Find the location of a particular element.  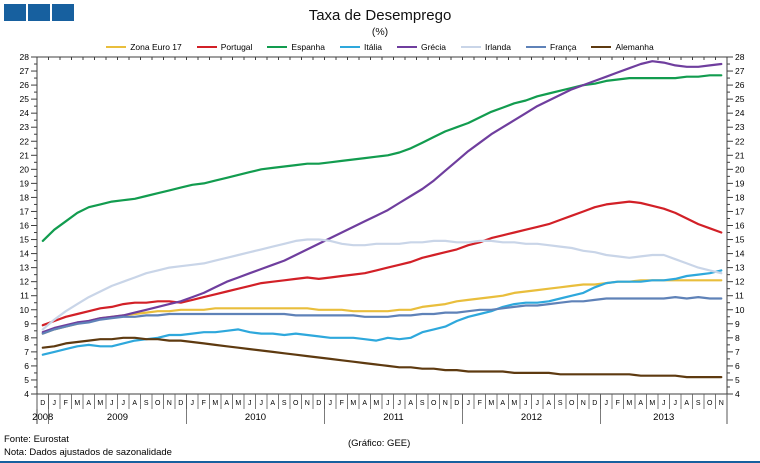

svg-text: 7 is located at coordinates (737, 352).